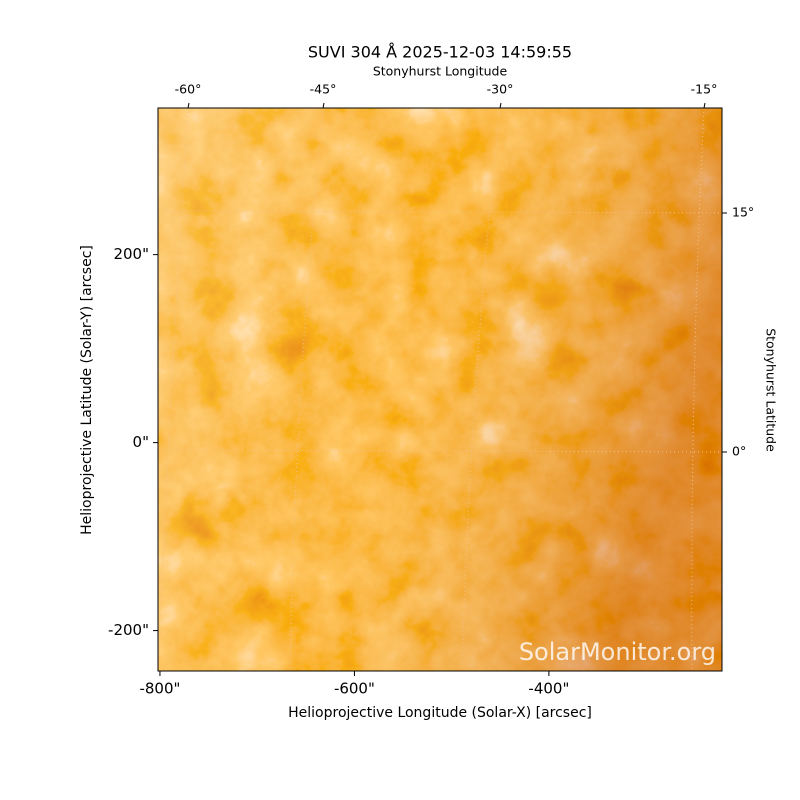  What do you see at coordinates (131, 254) in the screenshot?
I see `y-tick-label: 200"` at bounding box center [131, 254].